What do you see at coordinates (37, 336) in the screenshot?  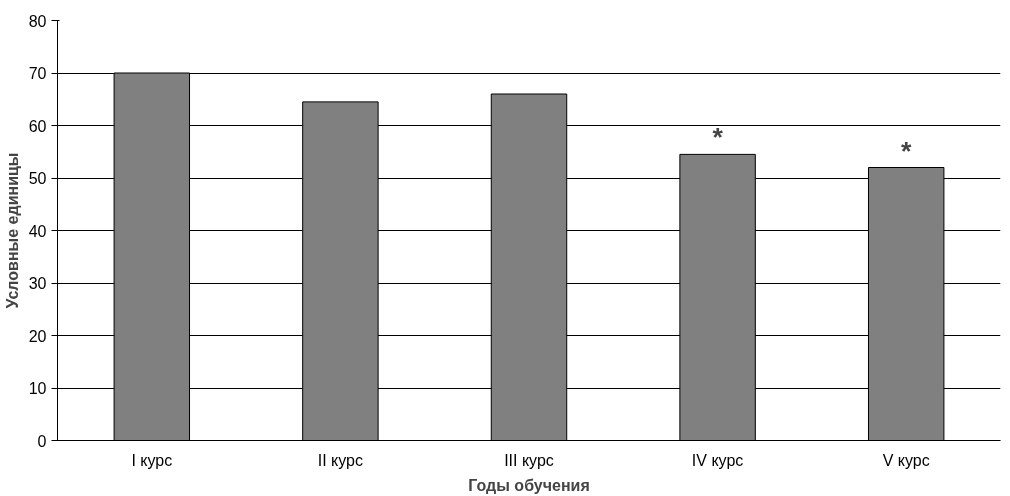 I see `y-tick-label: 20` at bounding box center [37, 336].